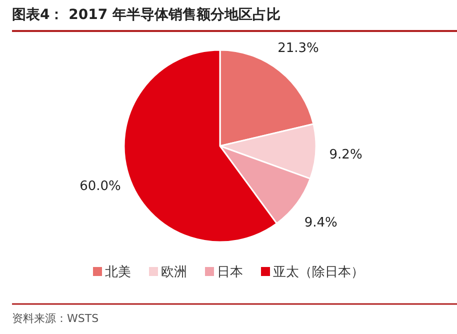  I want to click on legend-label: 欧洲, so click(174, 272).